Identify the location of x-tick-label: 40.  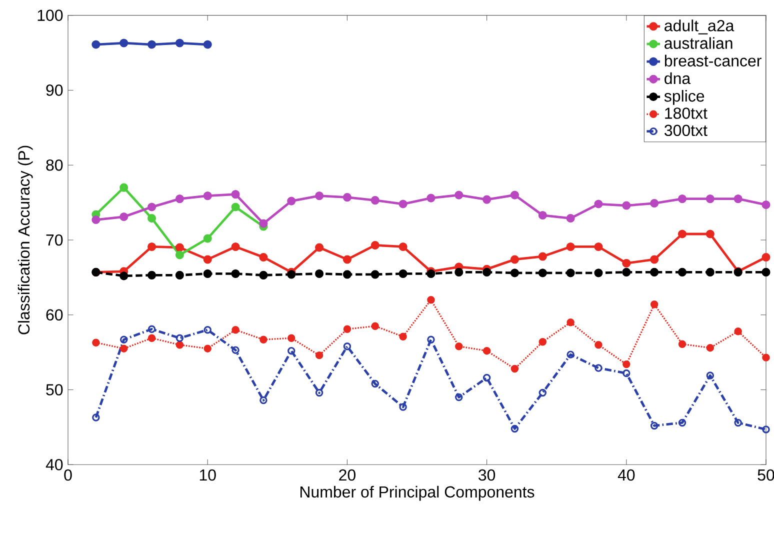
(626, 475).